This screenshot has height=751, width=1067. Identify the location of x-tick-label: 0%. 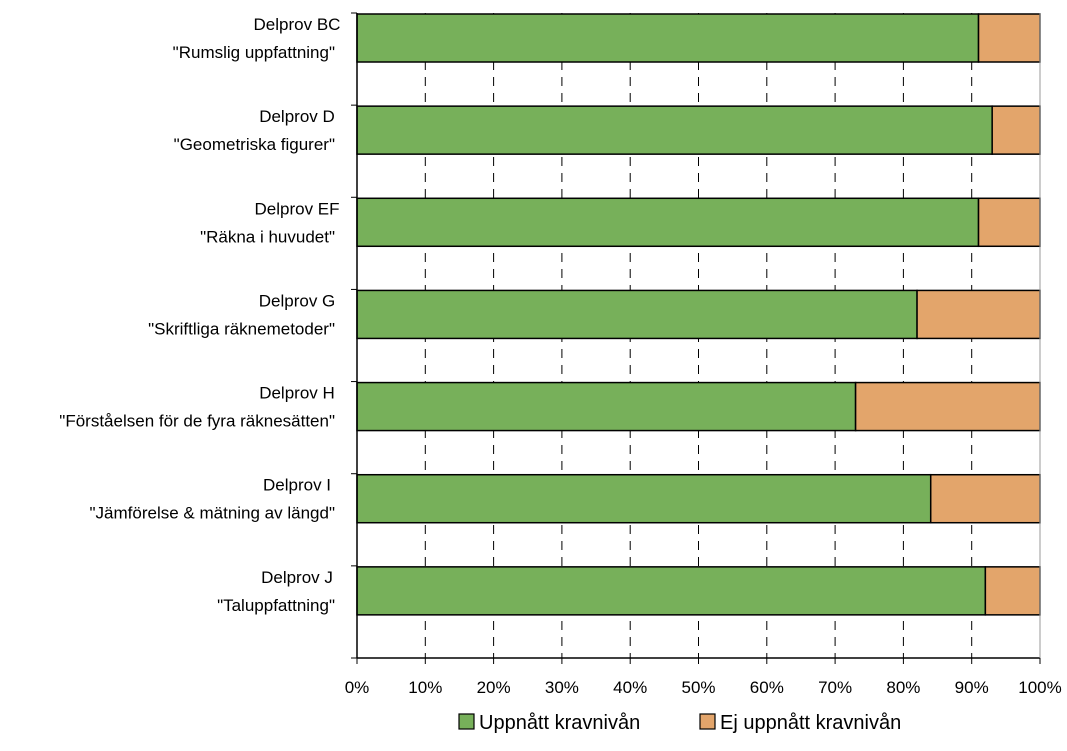
(357, 687).